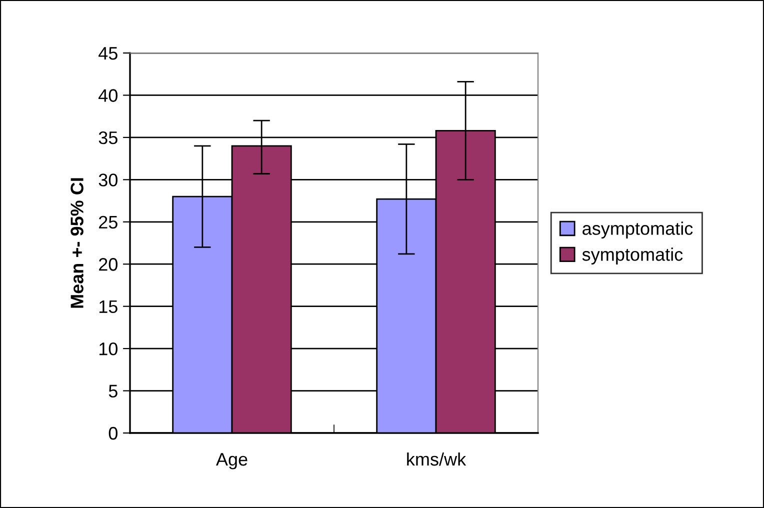  I want to click on y-tick-label: 20, so click(108, 264).